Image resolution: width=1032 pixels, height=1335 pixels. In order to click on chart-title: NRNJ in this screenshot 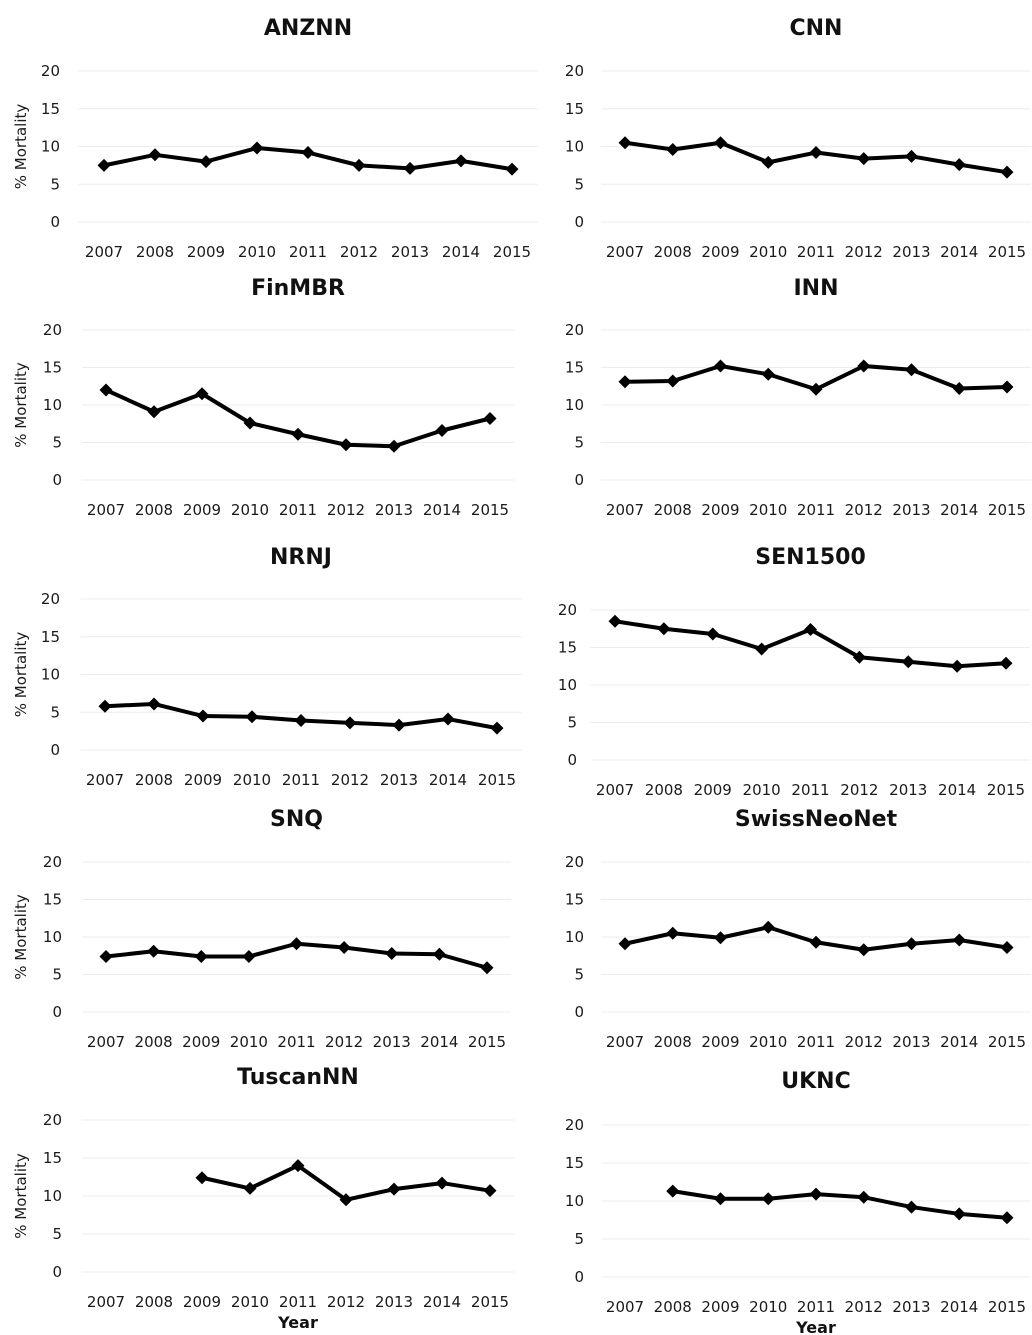, I will do `click(301, 557)`.